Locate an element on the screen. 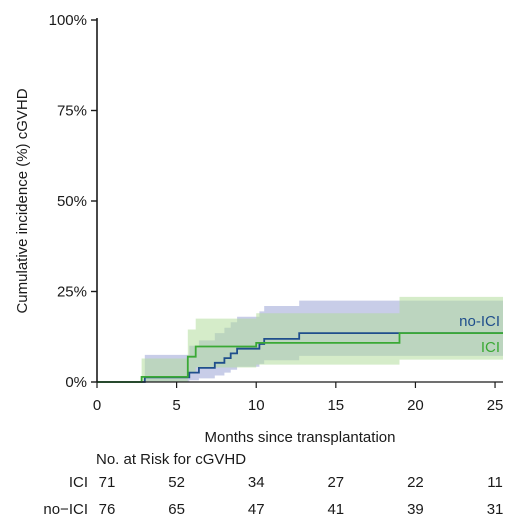  risk-count: 52 is located at coordinates (176, 482).